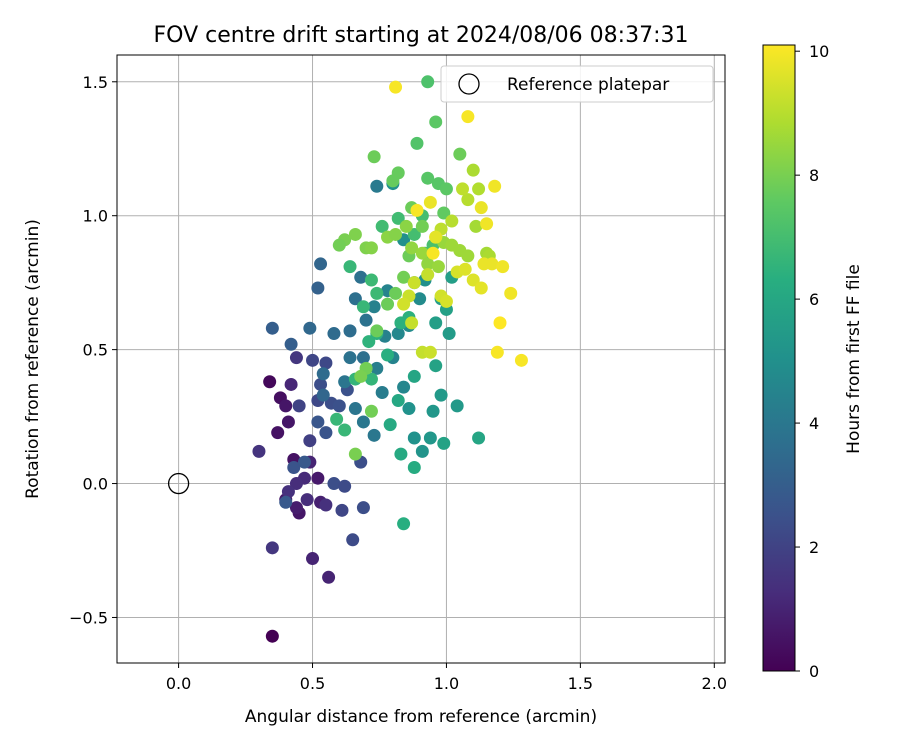  What do you see at coordinates (312, 683) in the screenshot?
I see `x-tick-label: 0.5` at bounding box center [312, 683].